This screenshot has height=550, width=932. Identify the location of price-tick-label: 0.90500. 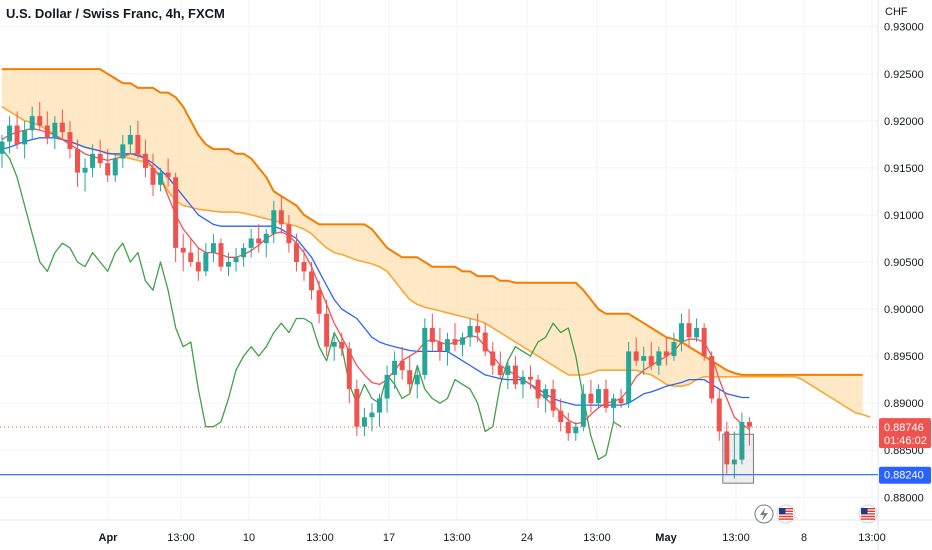
(904, 263).